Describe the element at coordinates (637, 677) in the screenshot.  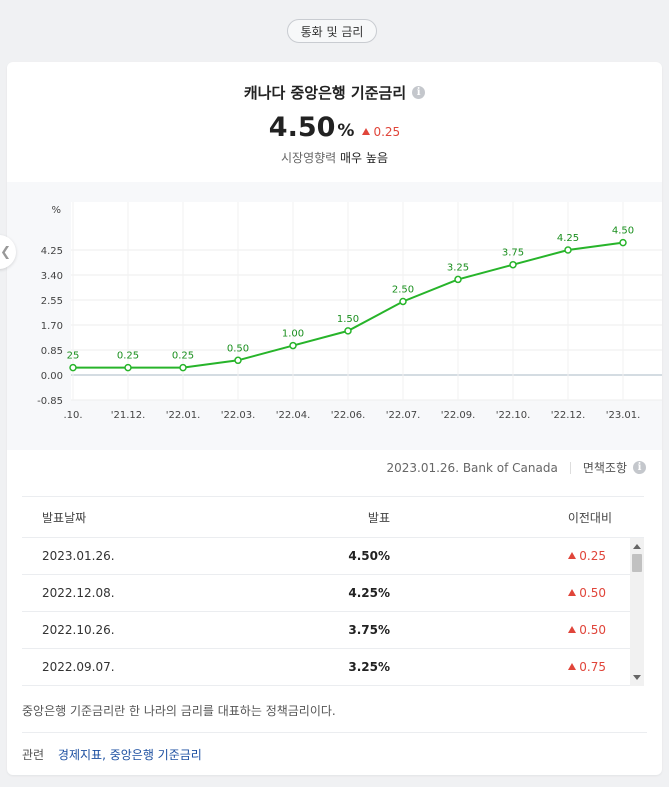
I see `scroll-down-icon` at that location.